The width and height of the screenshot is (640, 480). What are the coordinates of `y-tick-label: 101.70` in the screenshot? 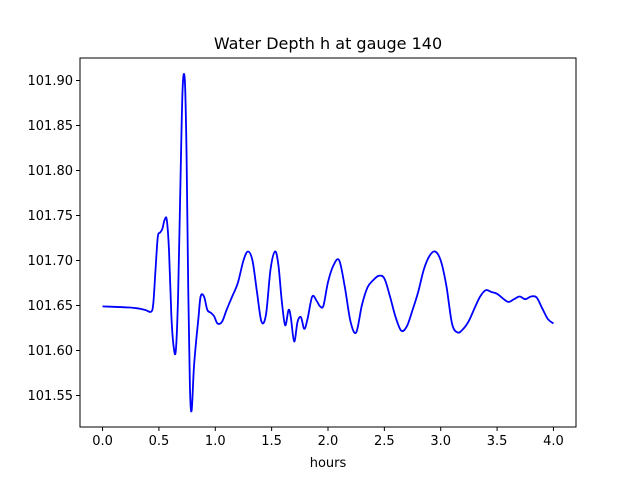 It's located at (51, 261).